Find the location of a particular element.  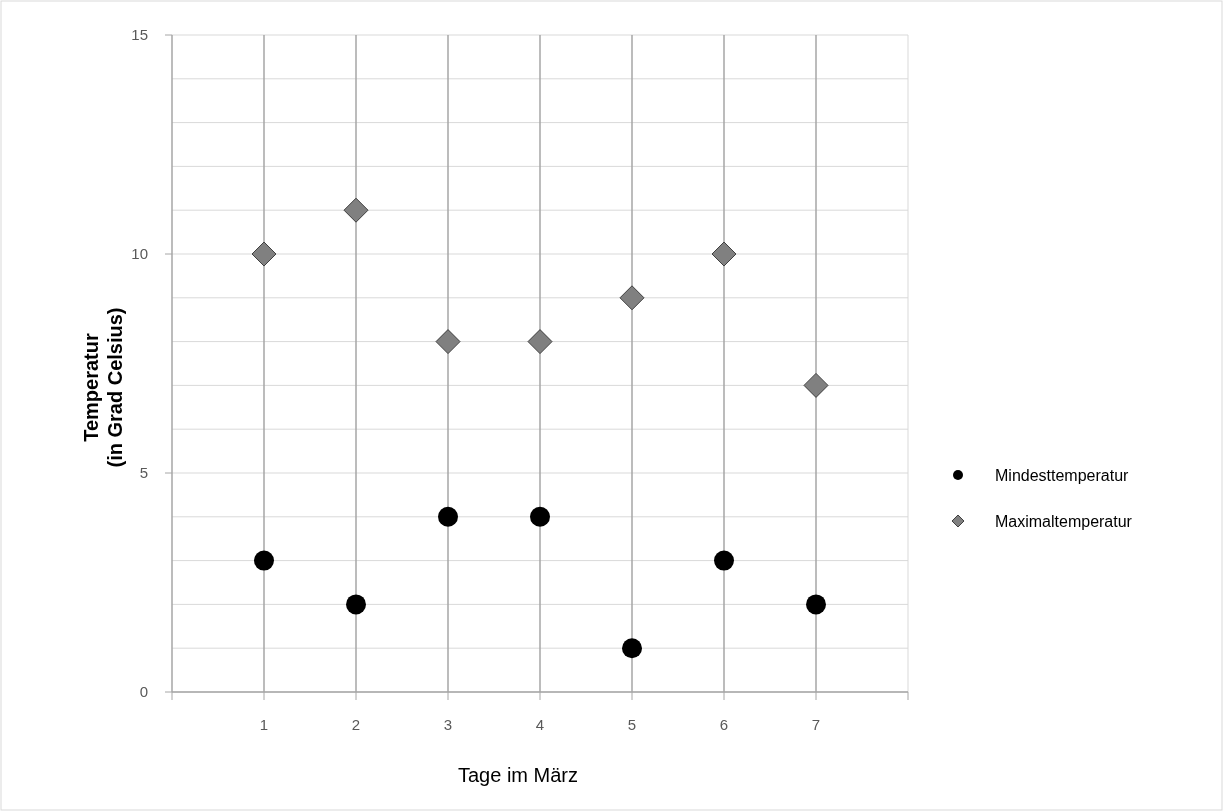

x-tick-label: 1 is located at coordinates (264, 724).